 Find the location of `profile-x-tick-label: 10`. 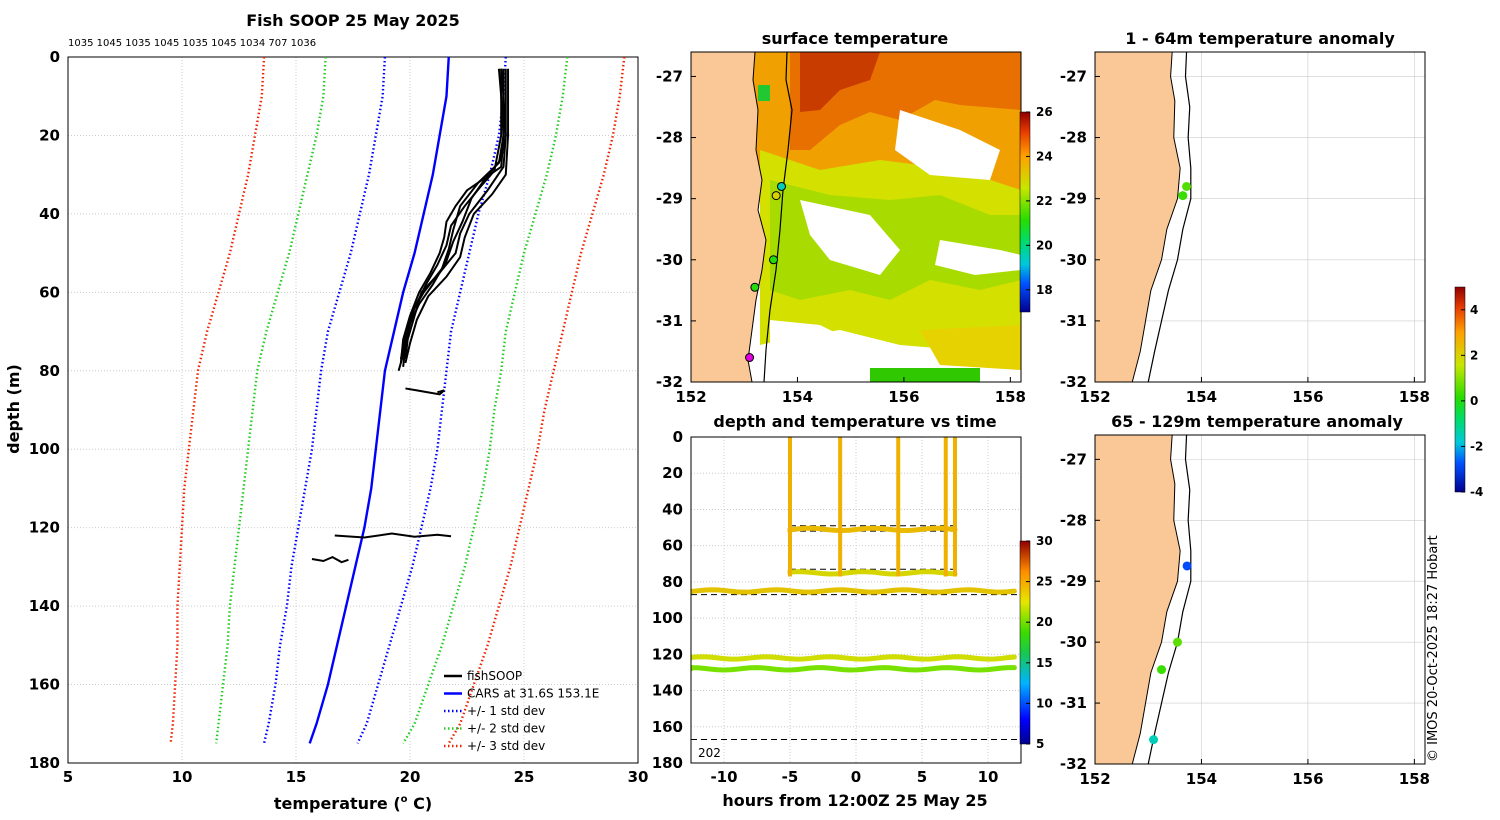

profile-x-tick-label: 10 is located at coordinates (182, 777).